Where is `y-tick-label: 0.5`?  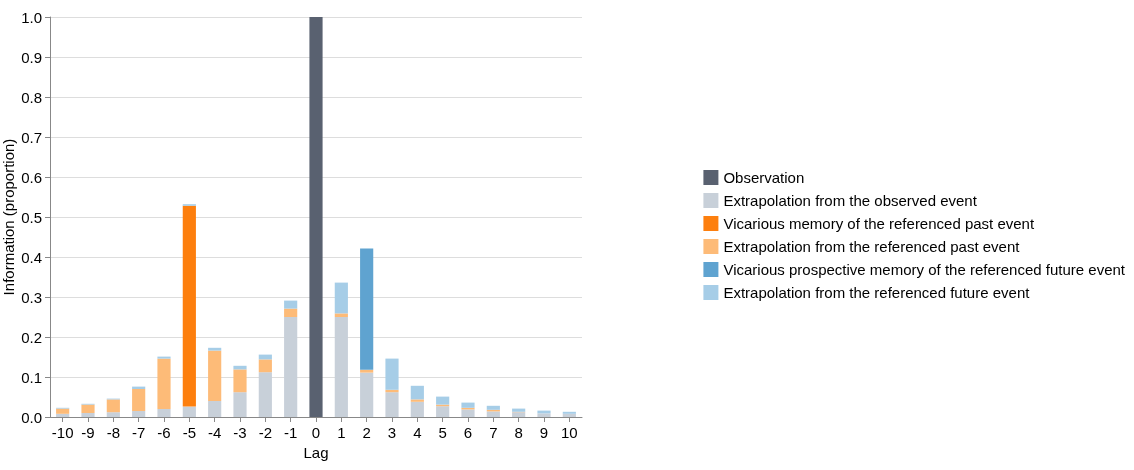 y-tick-label: 0.5 is located at coordinates (31, 217).